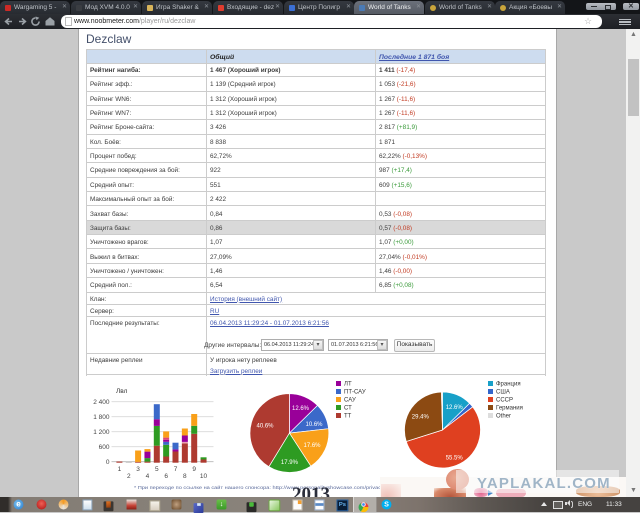 This screenshot has height=513, width=640. I want to click on svg-text: 10, so click(204, 476).